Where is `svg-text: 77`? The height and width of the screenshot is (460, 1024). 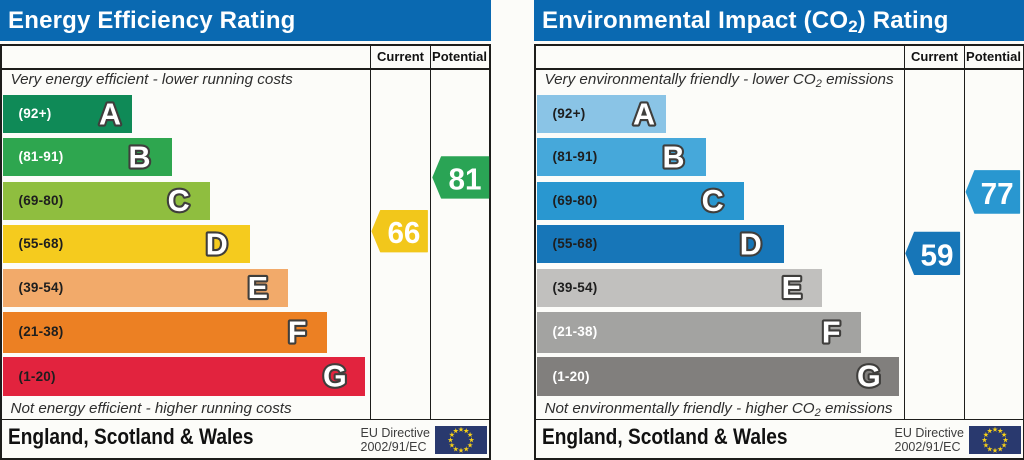
svg-text: 77 is located at coordinates (997, 193).